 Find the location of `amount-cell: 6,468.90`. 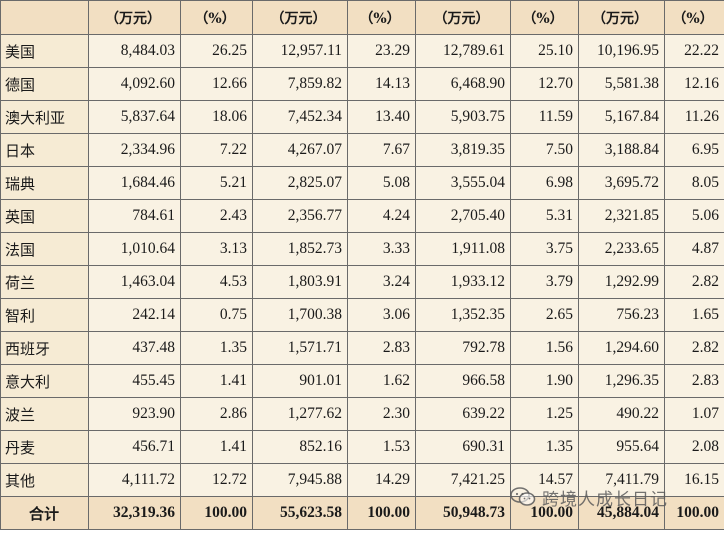

amount-cell: 6,468.90 is located at coordinates (463, 84).